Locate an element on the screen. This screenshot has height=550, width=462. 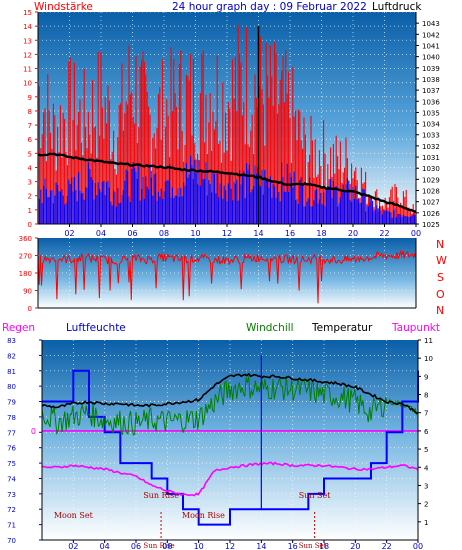
pressure-tick-label: 1029 is located at coordinates (431, 180).